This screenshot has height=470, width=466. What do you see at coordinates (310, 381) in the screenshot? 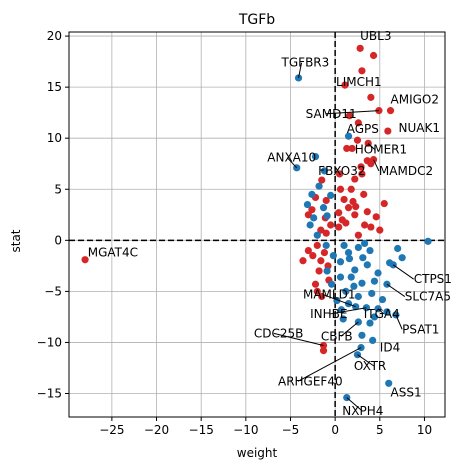
I see `point-label: ARHGEF40` at bounding box center [310, 381].